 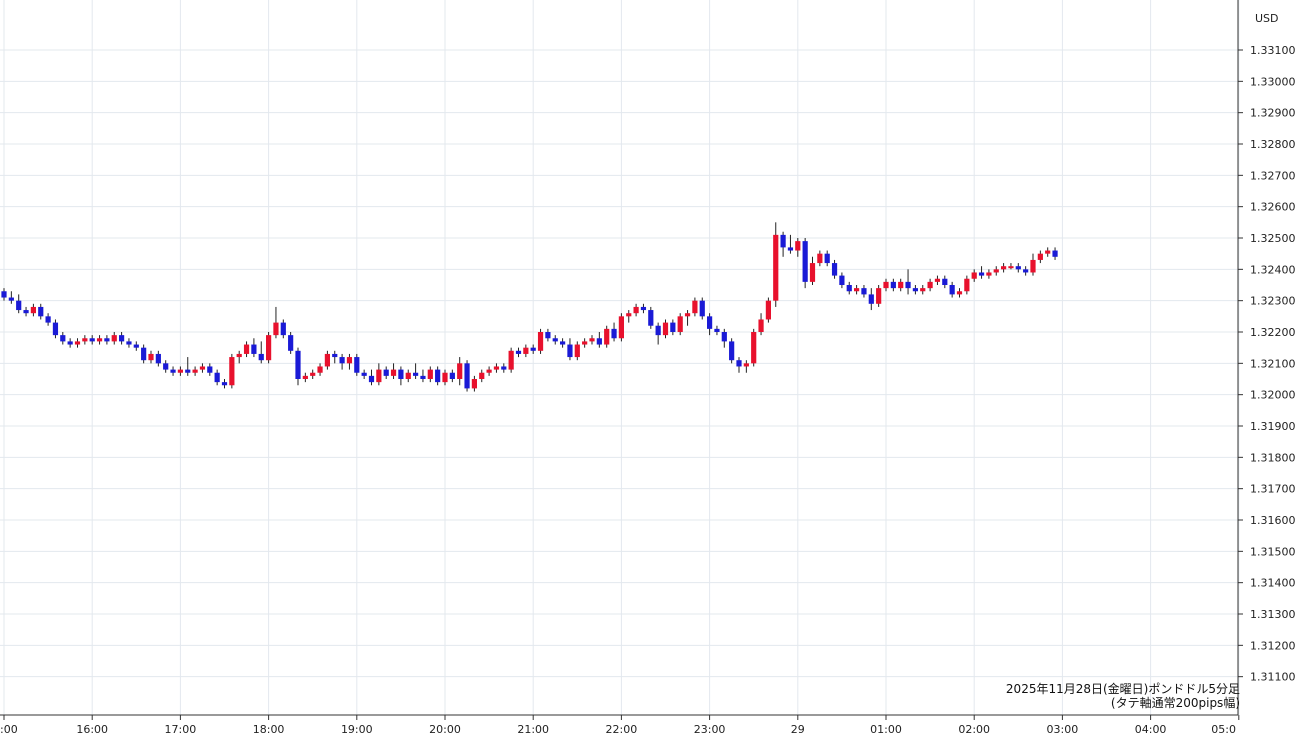 What do you see at coordinates (1273, 551) in the screenshot?
I see `price-tick-label: 1.31500` at bounding box center [1273, 551].